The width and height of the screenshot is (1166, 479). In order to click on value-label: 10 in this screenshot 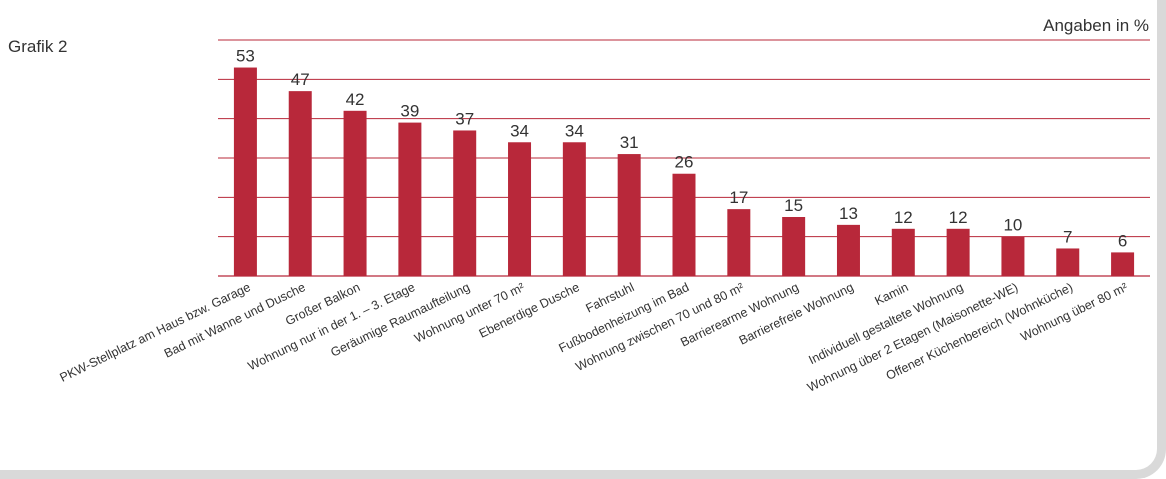, I will do `click(1012, 225)`.